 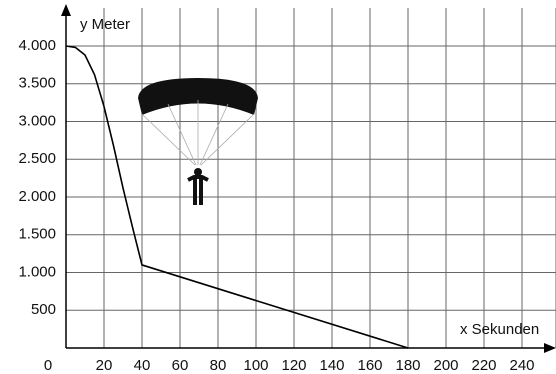 What do you see at coordinates (407, 365) in the screenshot?
I see `x-tick-label: 180` at bounding box center [407, 365].